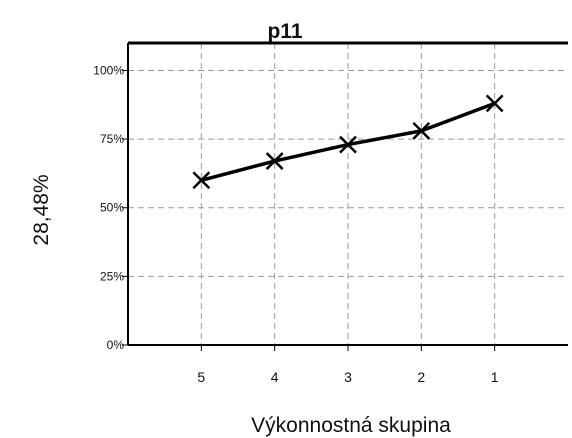  Describe the element at coordinates (275, 377) in the screenshot. I see `x-tick-label: 4` at that location.